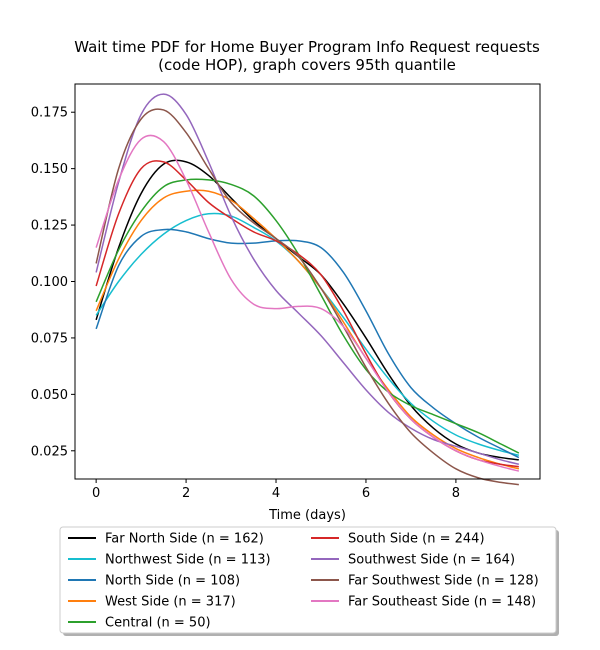 The width and height of the screenshot is (600, 650). What do you see at coordinates (307, 515) in the screenshot?
I see `x-axis-label: Time (days)` at bounding box center [307, 515].